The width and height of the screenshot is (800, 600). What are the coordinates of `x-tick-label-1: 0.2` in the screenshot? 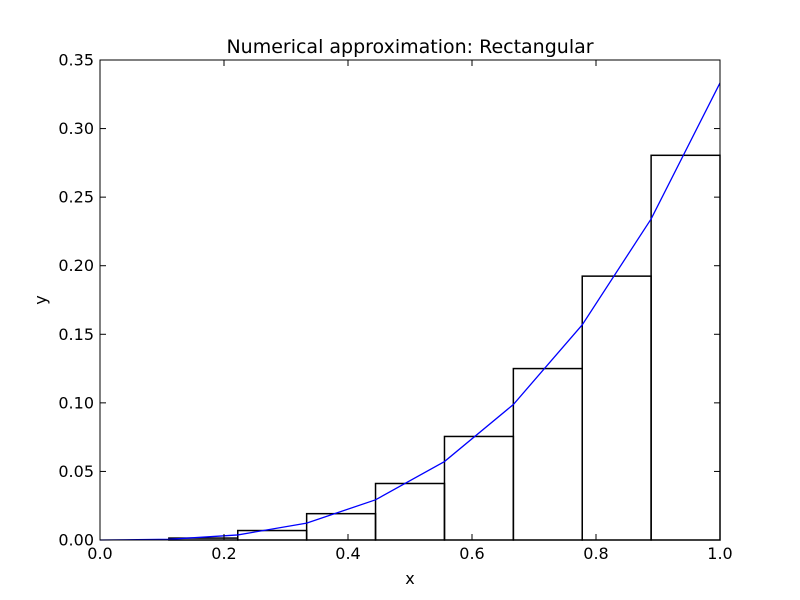 It's located at (223, 553).